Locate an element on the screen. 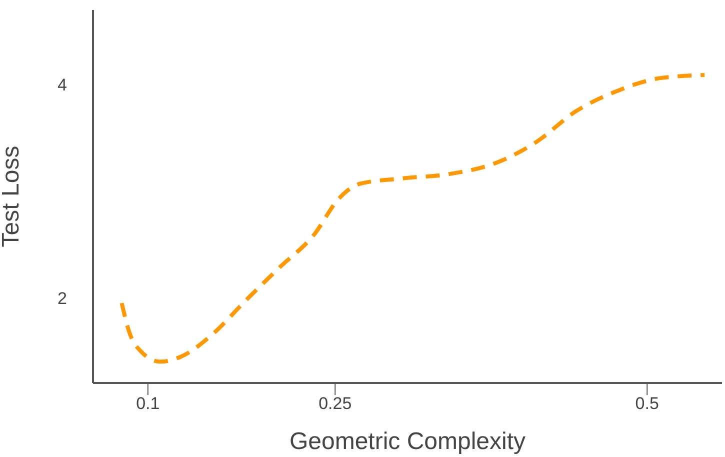 The height and width of the screenshot is (457, 725). x-tick-label: 0.1 is located at coordinates (148, 404).